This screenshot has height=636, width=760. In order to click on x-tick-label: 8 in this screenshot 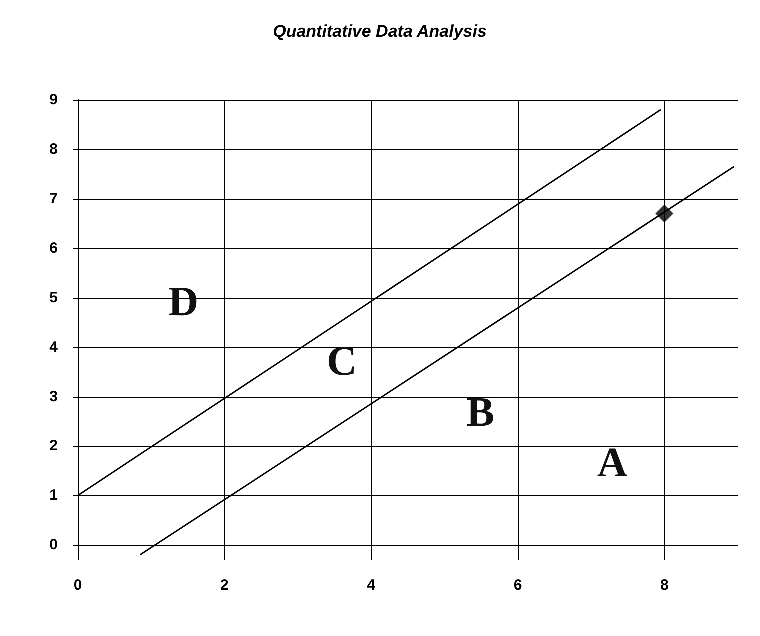, I will do `click(664, 585)`.